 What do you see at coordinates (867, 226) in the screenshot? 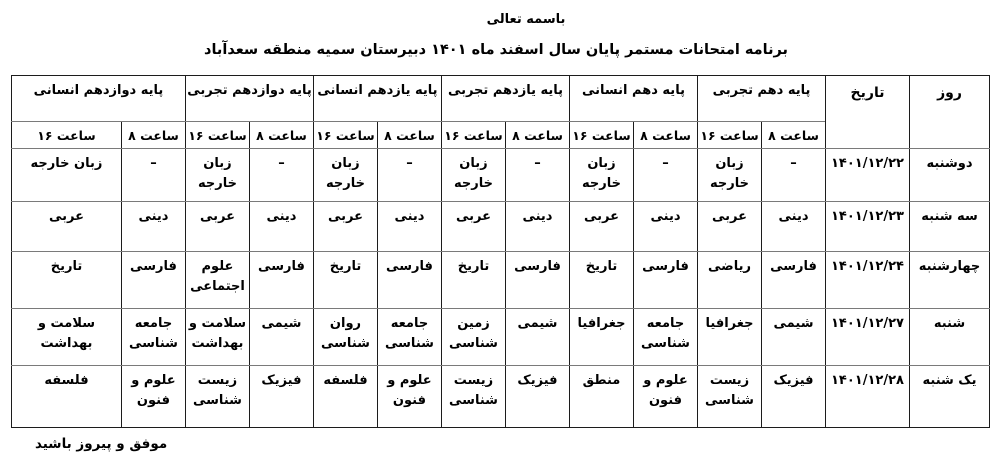
I see `date-cell: ۱۴۰۱/۱۲/۲۳` at bounding box center [867, 226].